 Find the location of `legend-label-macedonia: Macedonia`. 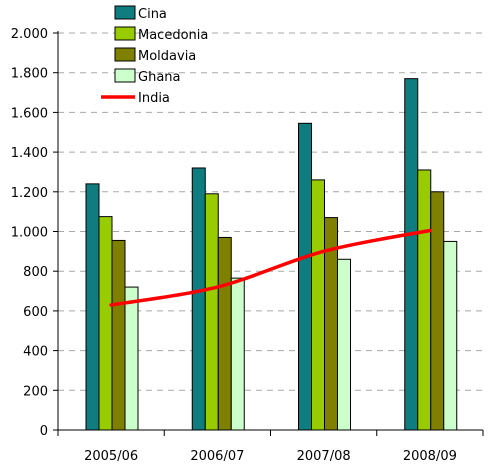

legend-label-macedonia: Macedonia is located at coordinates (173, 35).